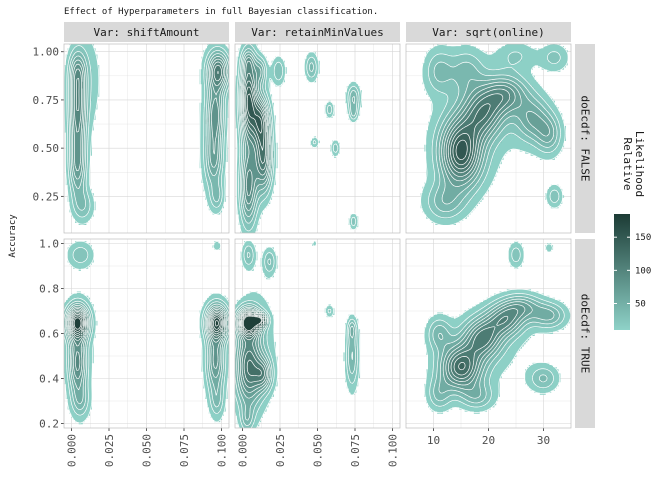 This screenshot has width=672, height=480. What do you see at coordinates (49, 334) in the screenshot?
I see `y-tick-label: 0.6` at bounding box center [49, 334].